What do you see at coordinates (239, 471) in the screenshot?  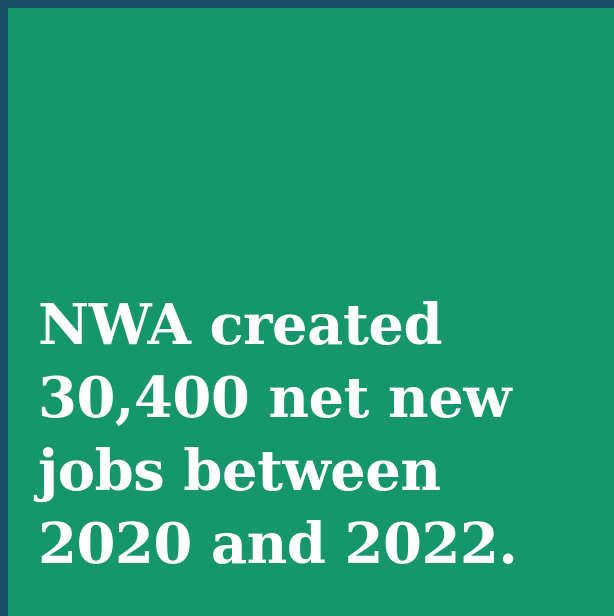 I see `stat-line-3: jobs between` at bounding box center [239, 471].